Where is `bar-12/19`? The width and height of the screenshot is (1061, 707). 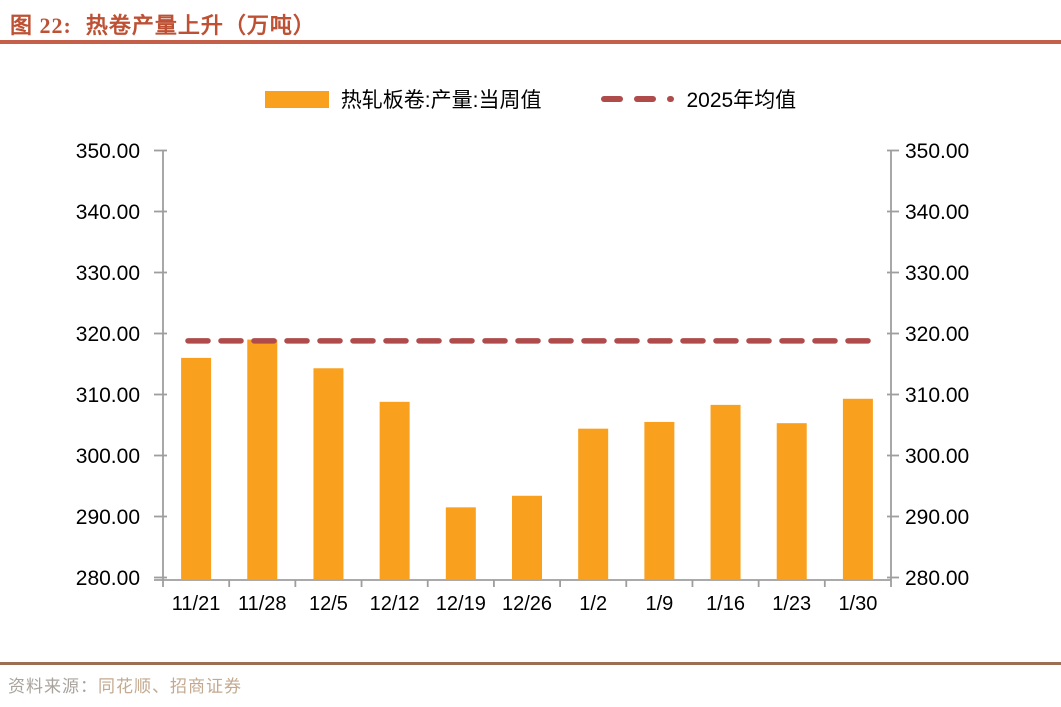 bar-12/19 is located at coordinates (460, 543).